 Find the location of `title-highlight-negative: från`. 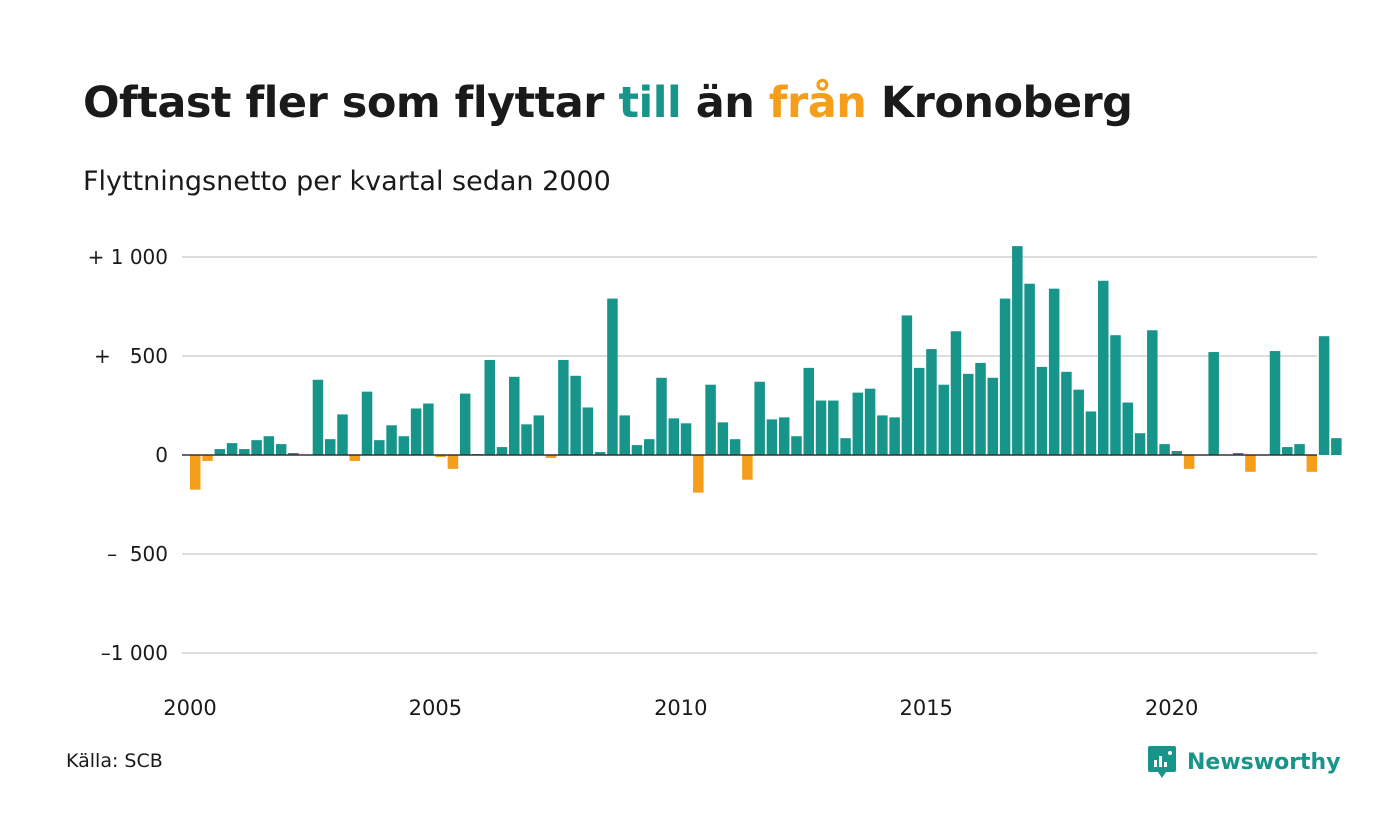

title-highlight-negative: från is located at coordinates (817, 103).